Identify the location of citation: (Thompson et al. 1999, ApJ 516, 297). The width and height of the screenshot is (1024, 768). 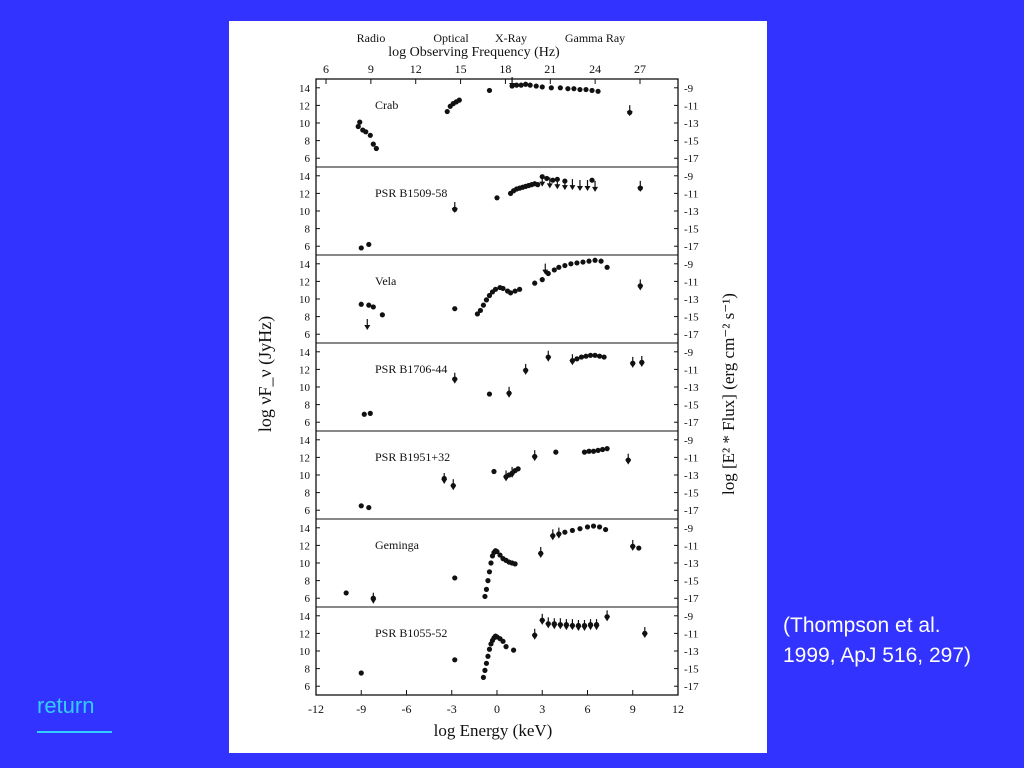
(877, 641).